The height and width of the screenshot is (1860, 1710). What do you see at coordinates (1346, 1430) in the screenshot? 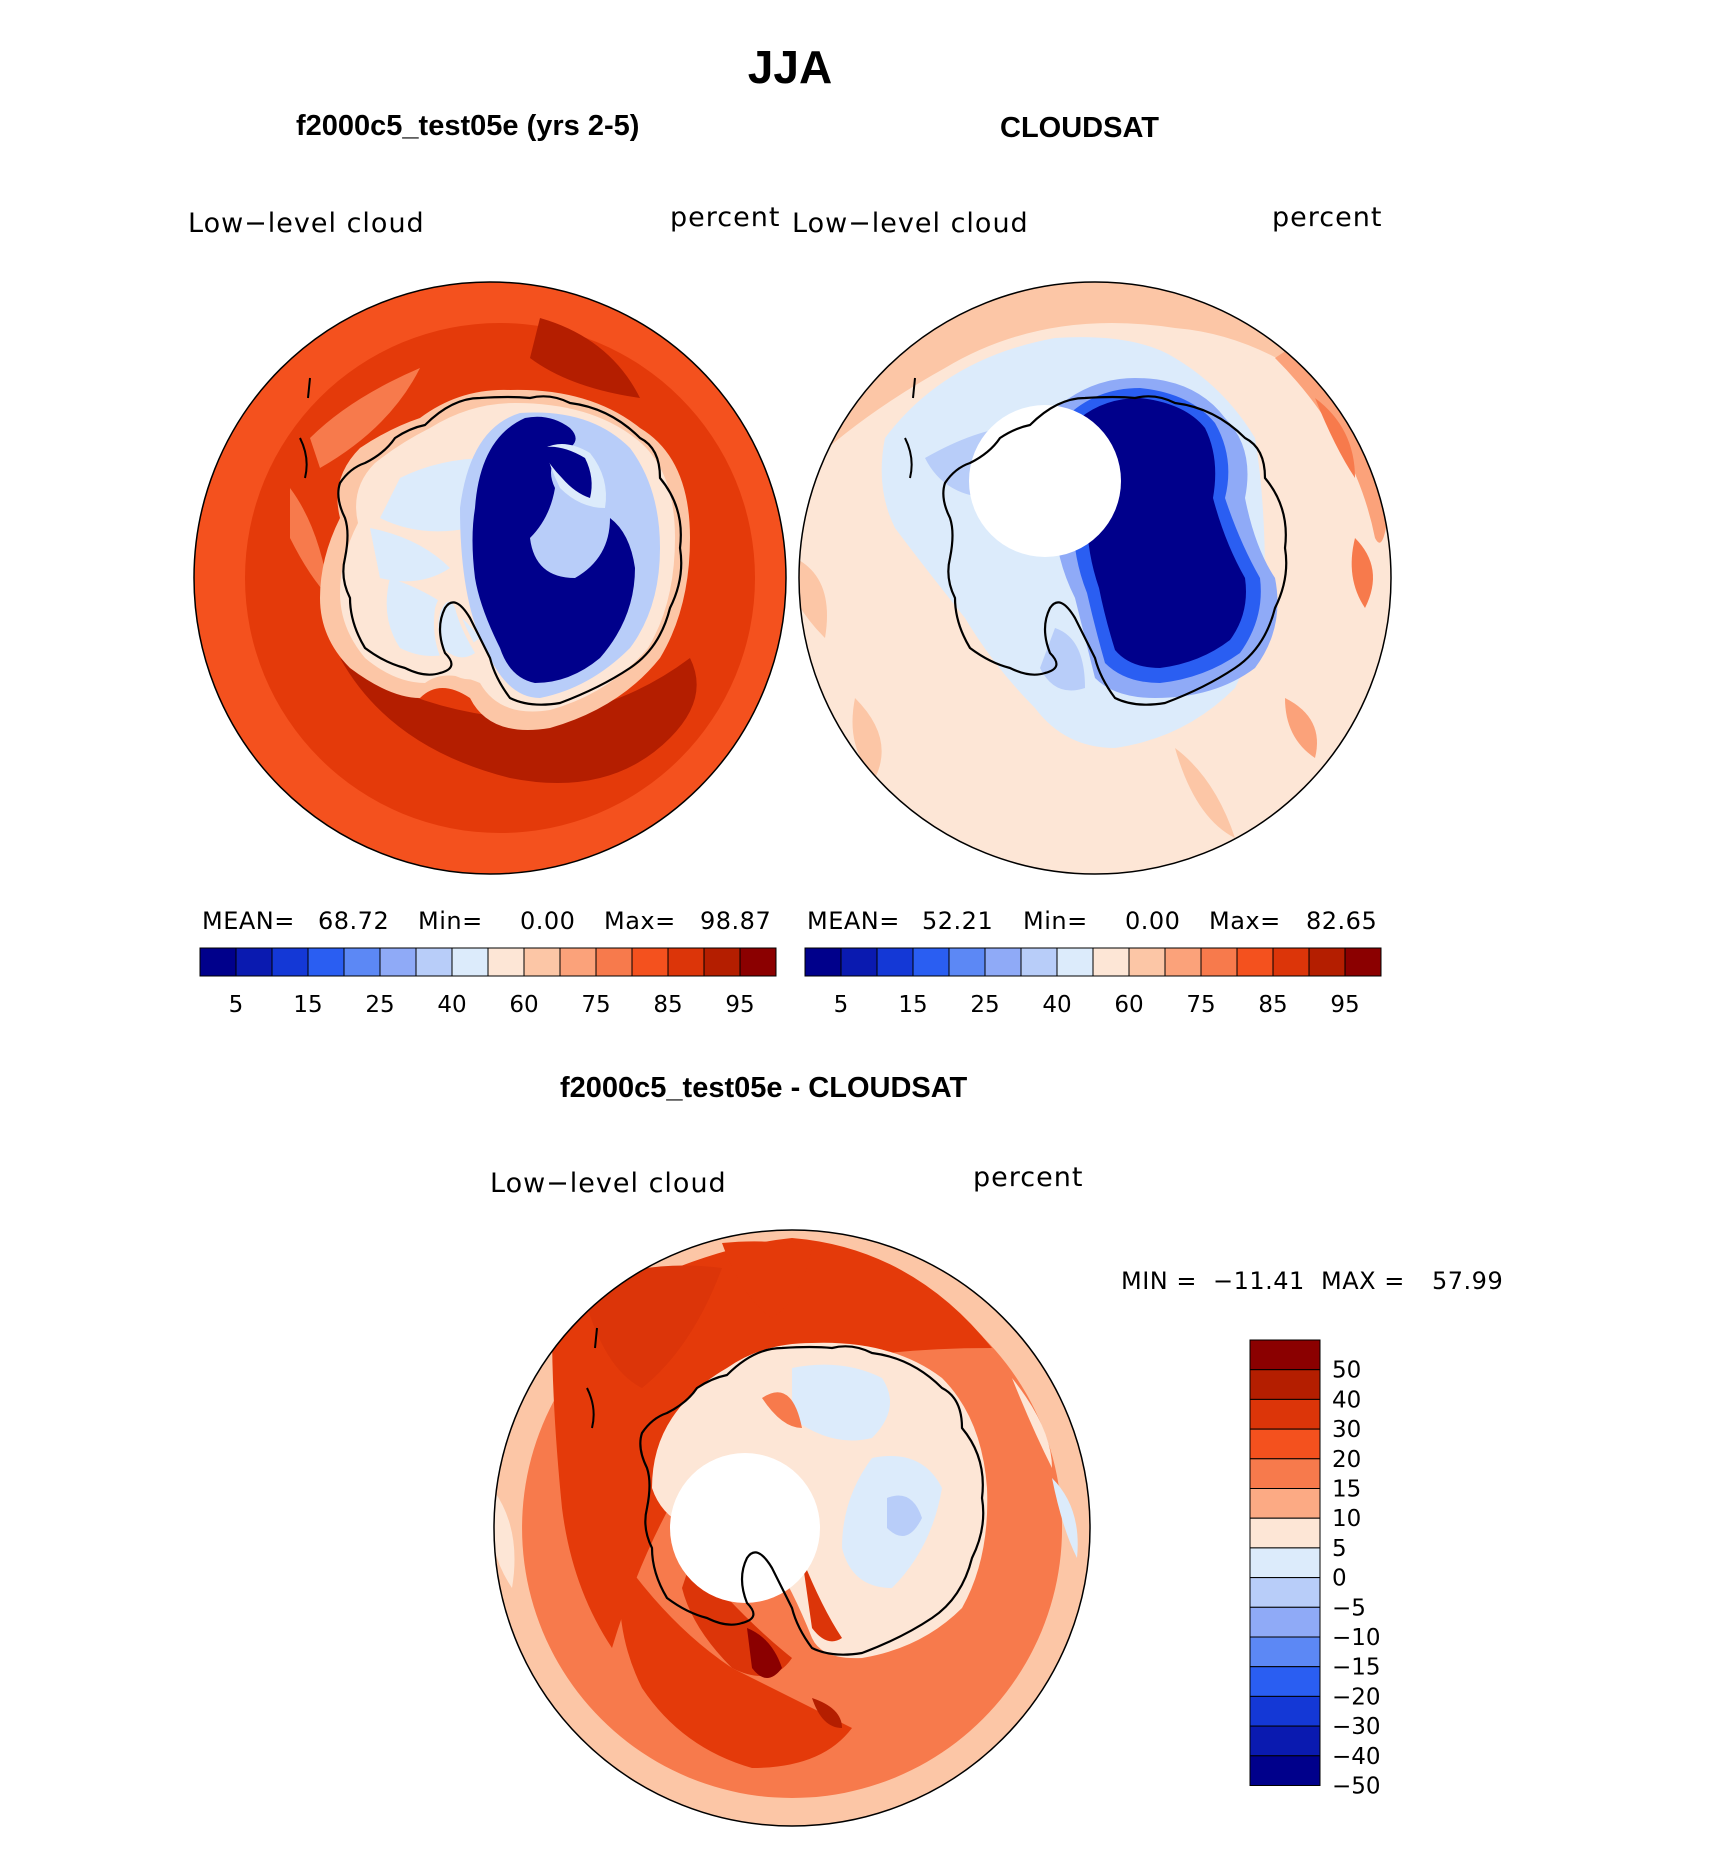
I see `diff-colorbar-tick-label: 30` at bounding box center [1346, 1430].